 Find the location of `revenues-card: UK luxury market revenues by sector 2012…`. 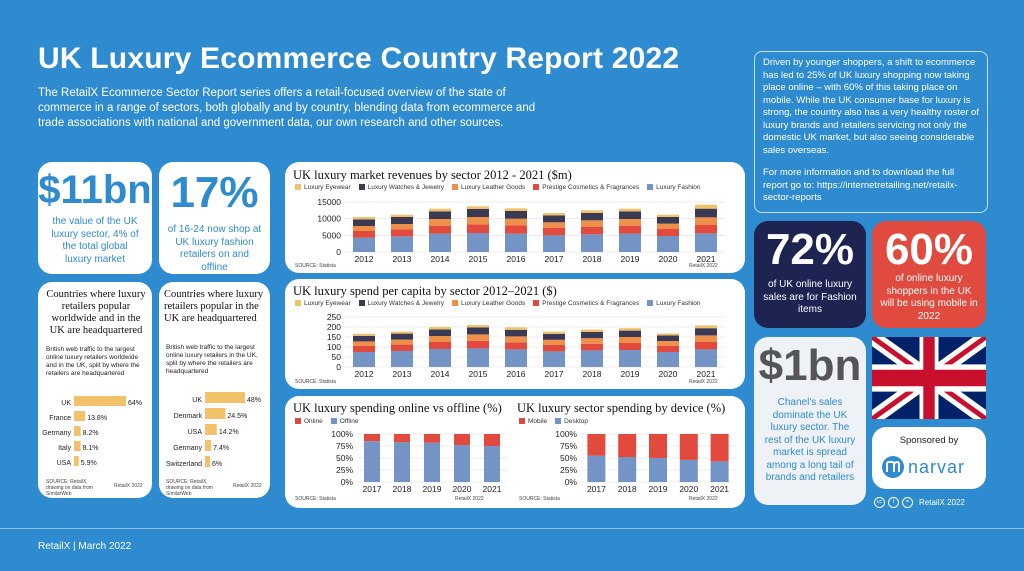

revenues-card: UK luxury market revenues by sector 2012… is located at coordinates (515, 217).